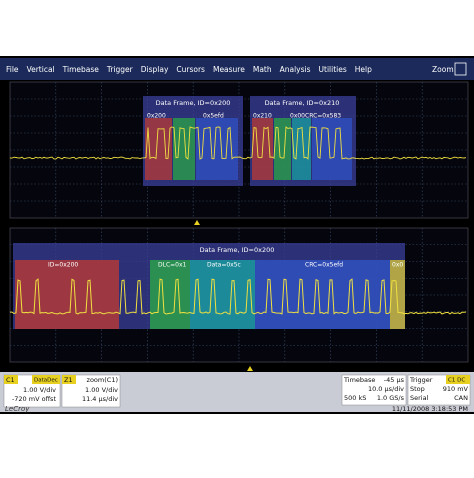 The height and width of the screenshot is (478, 474). I want to click on timebase-line: 10.0 μs/div, so click(386, 389).